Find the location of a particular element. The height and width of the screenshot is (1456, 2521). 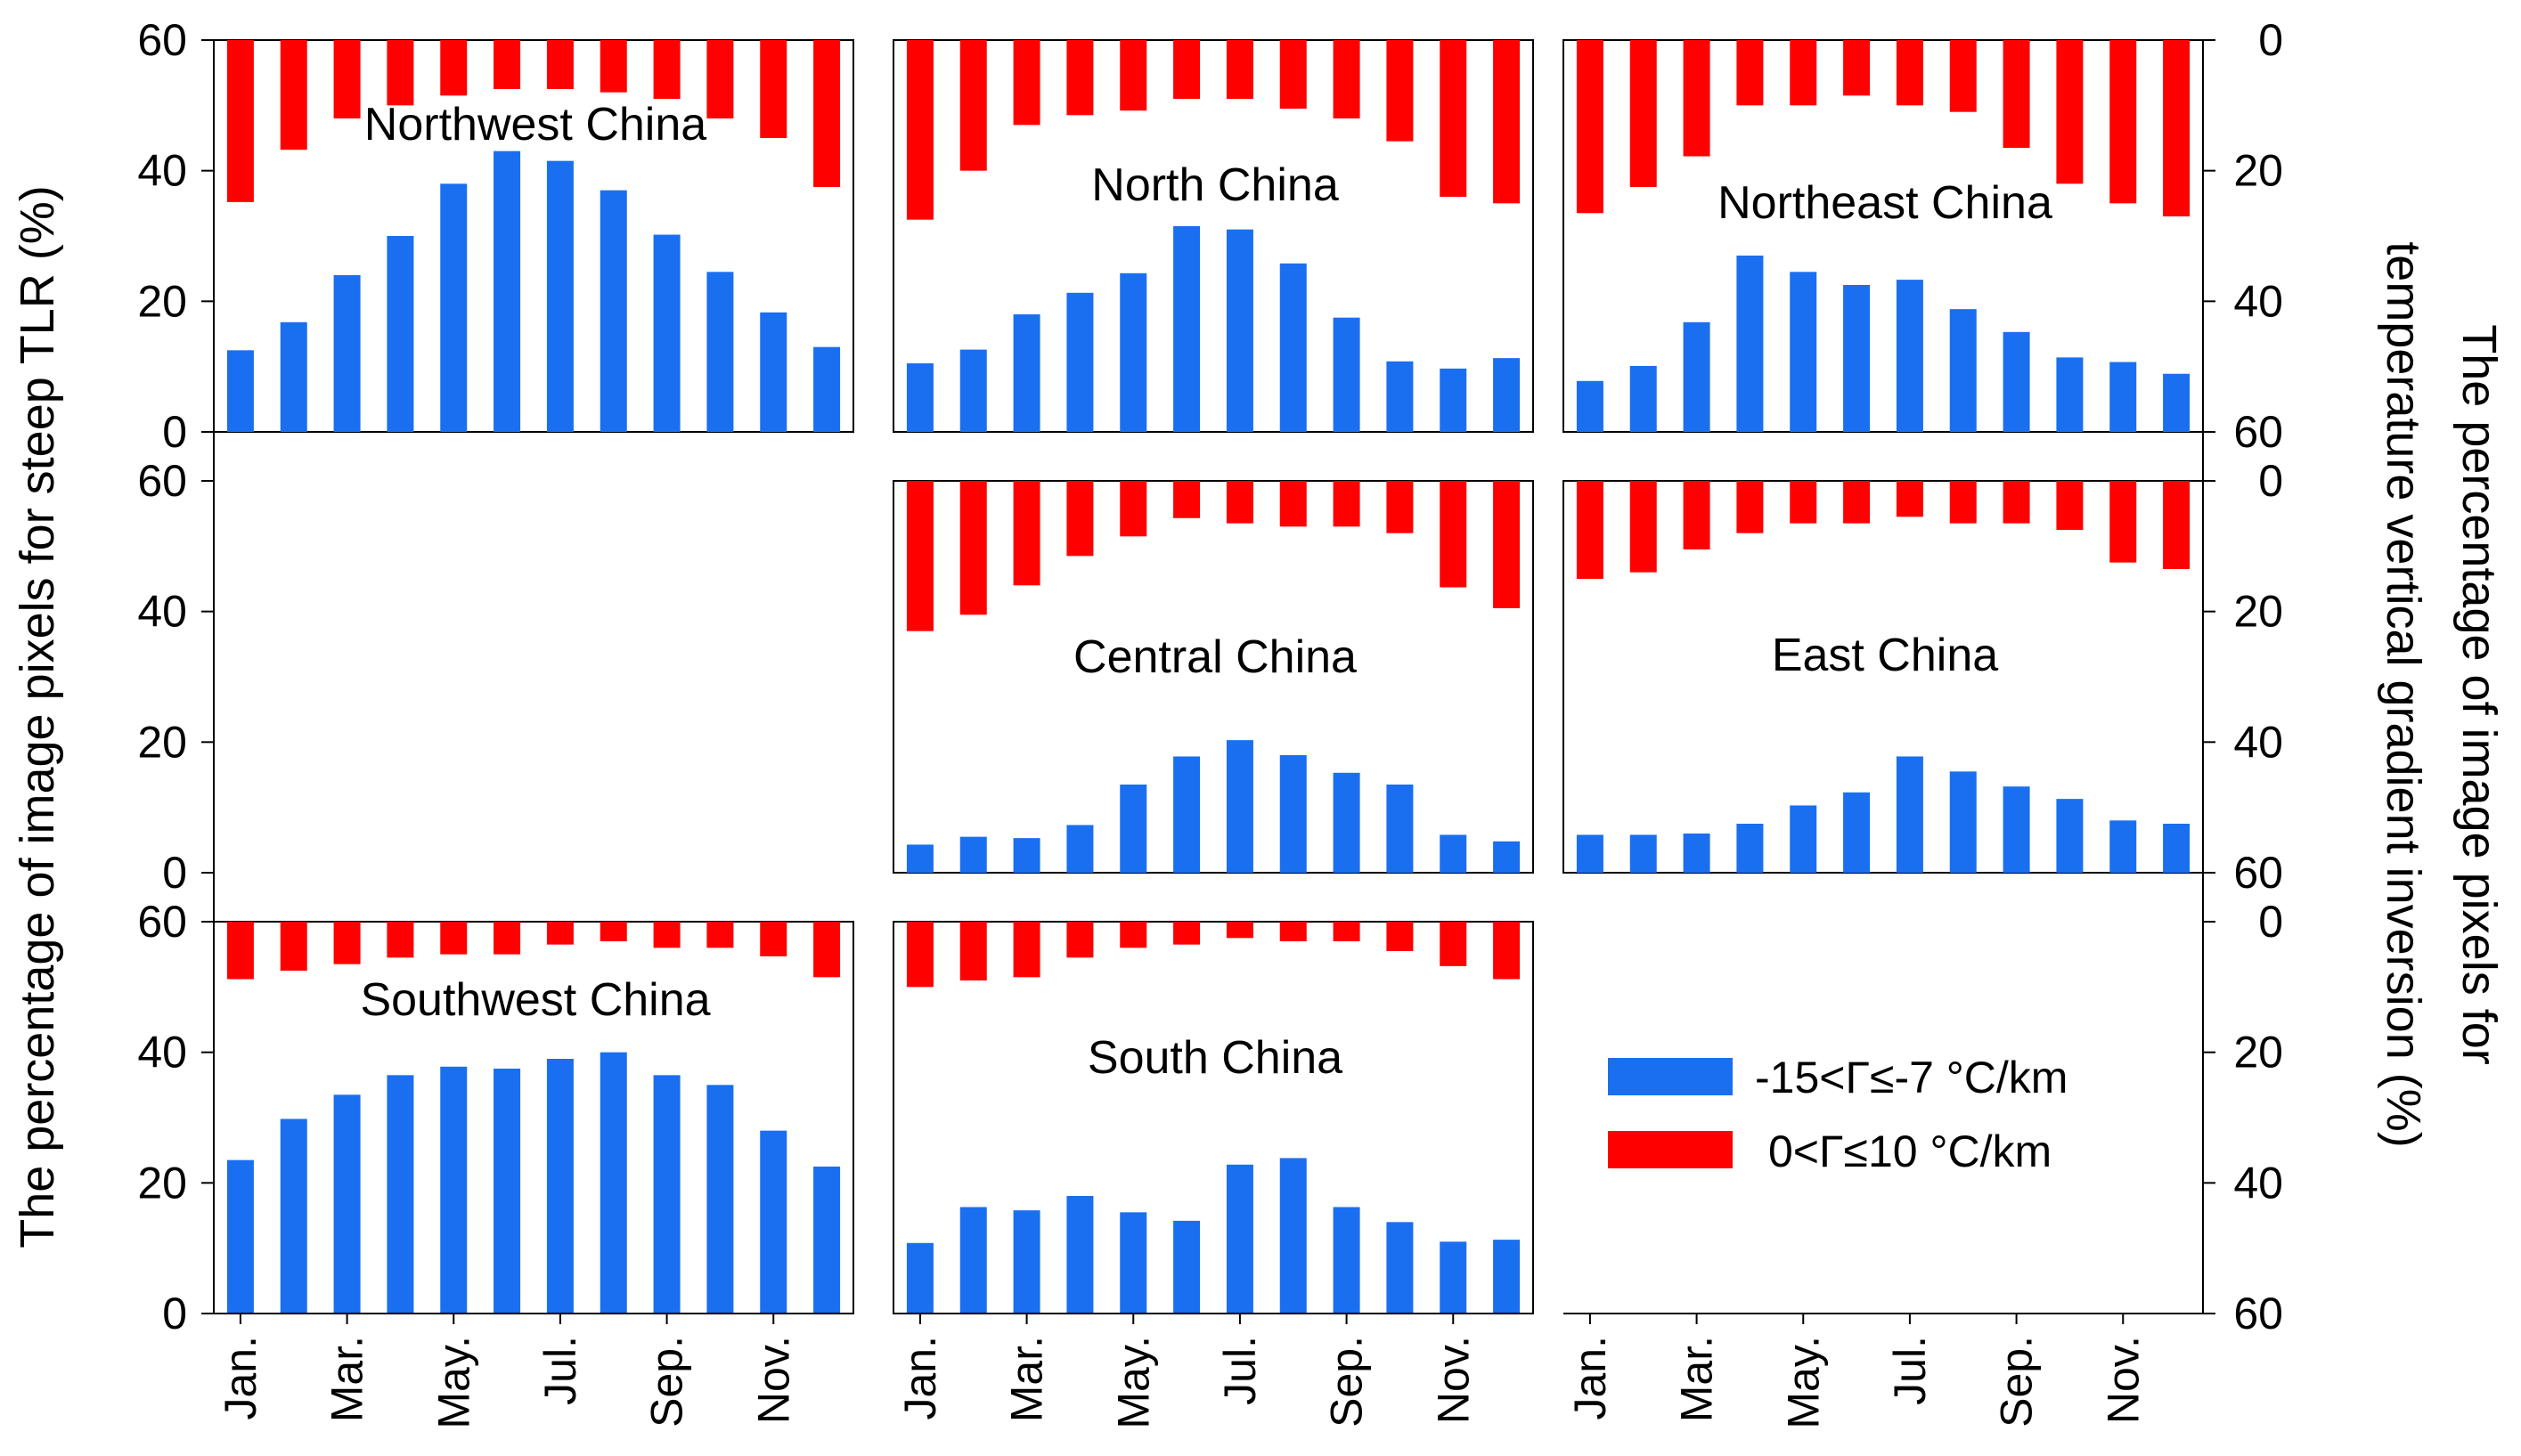

panel-frame-northeast is located at coordinates (1883, 236).